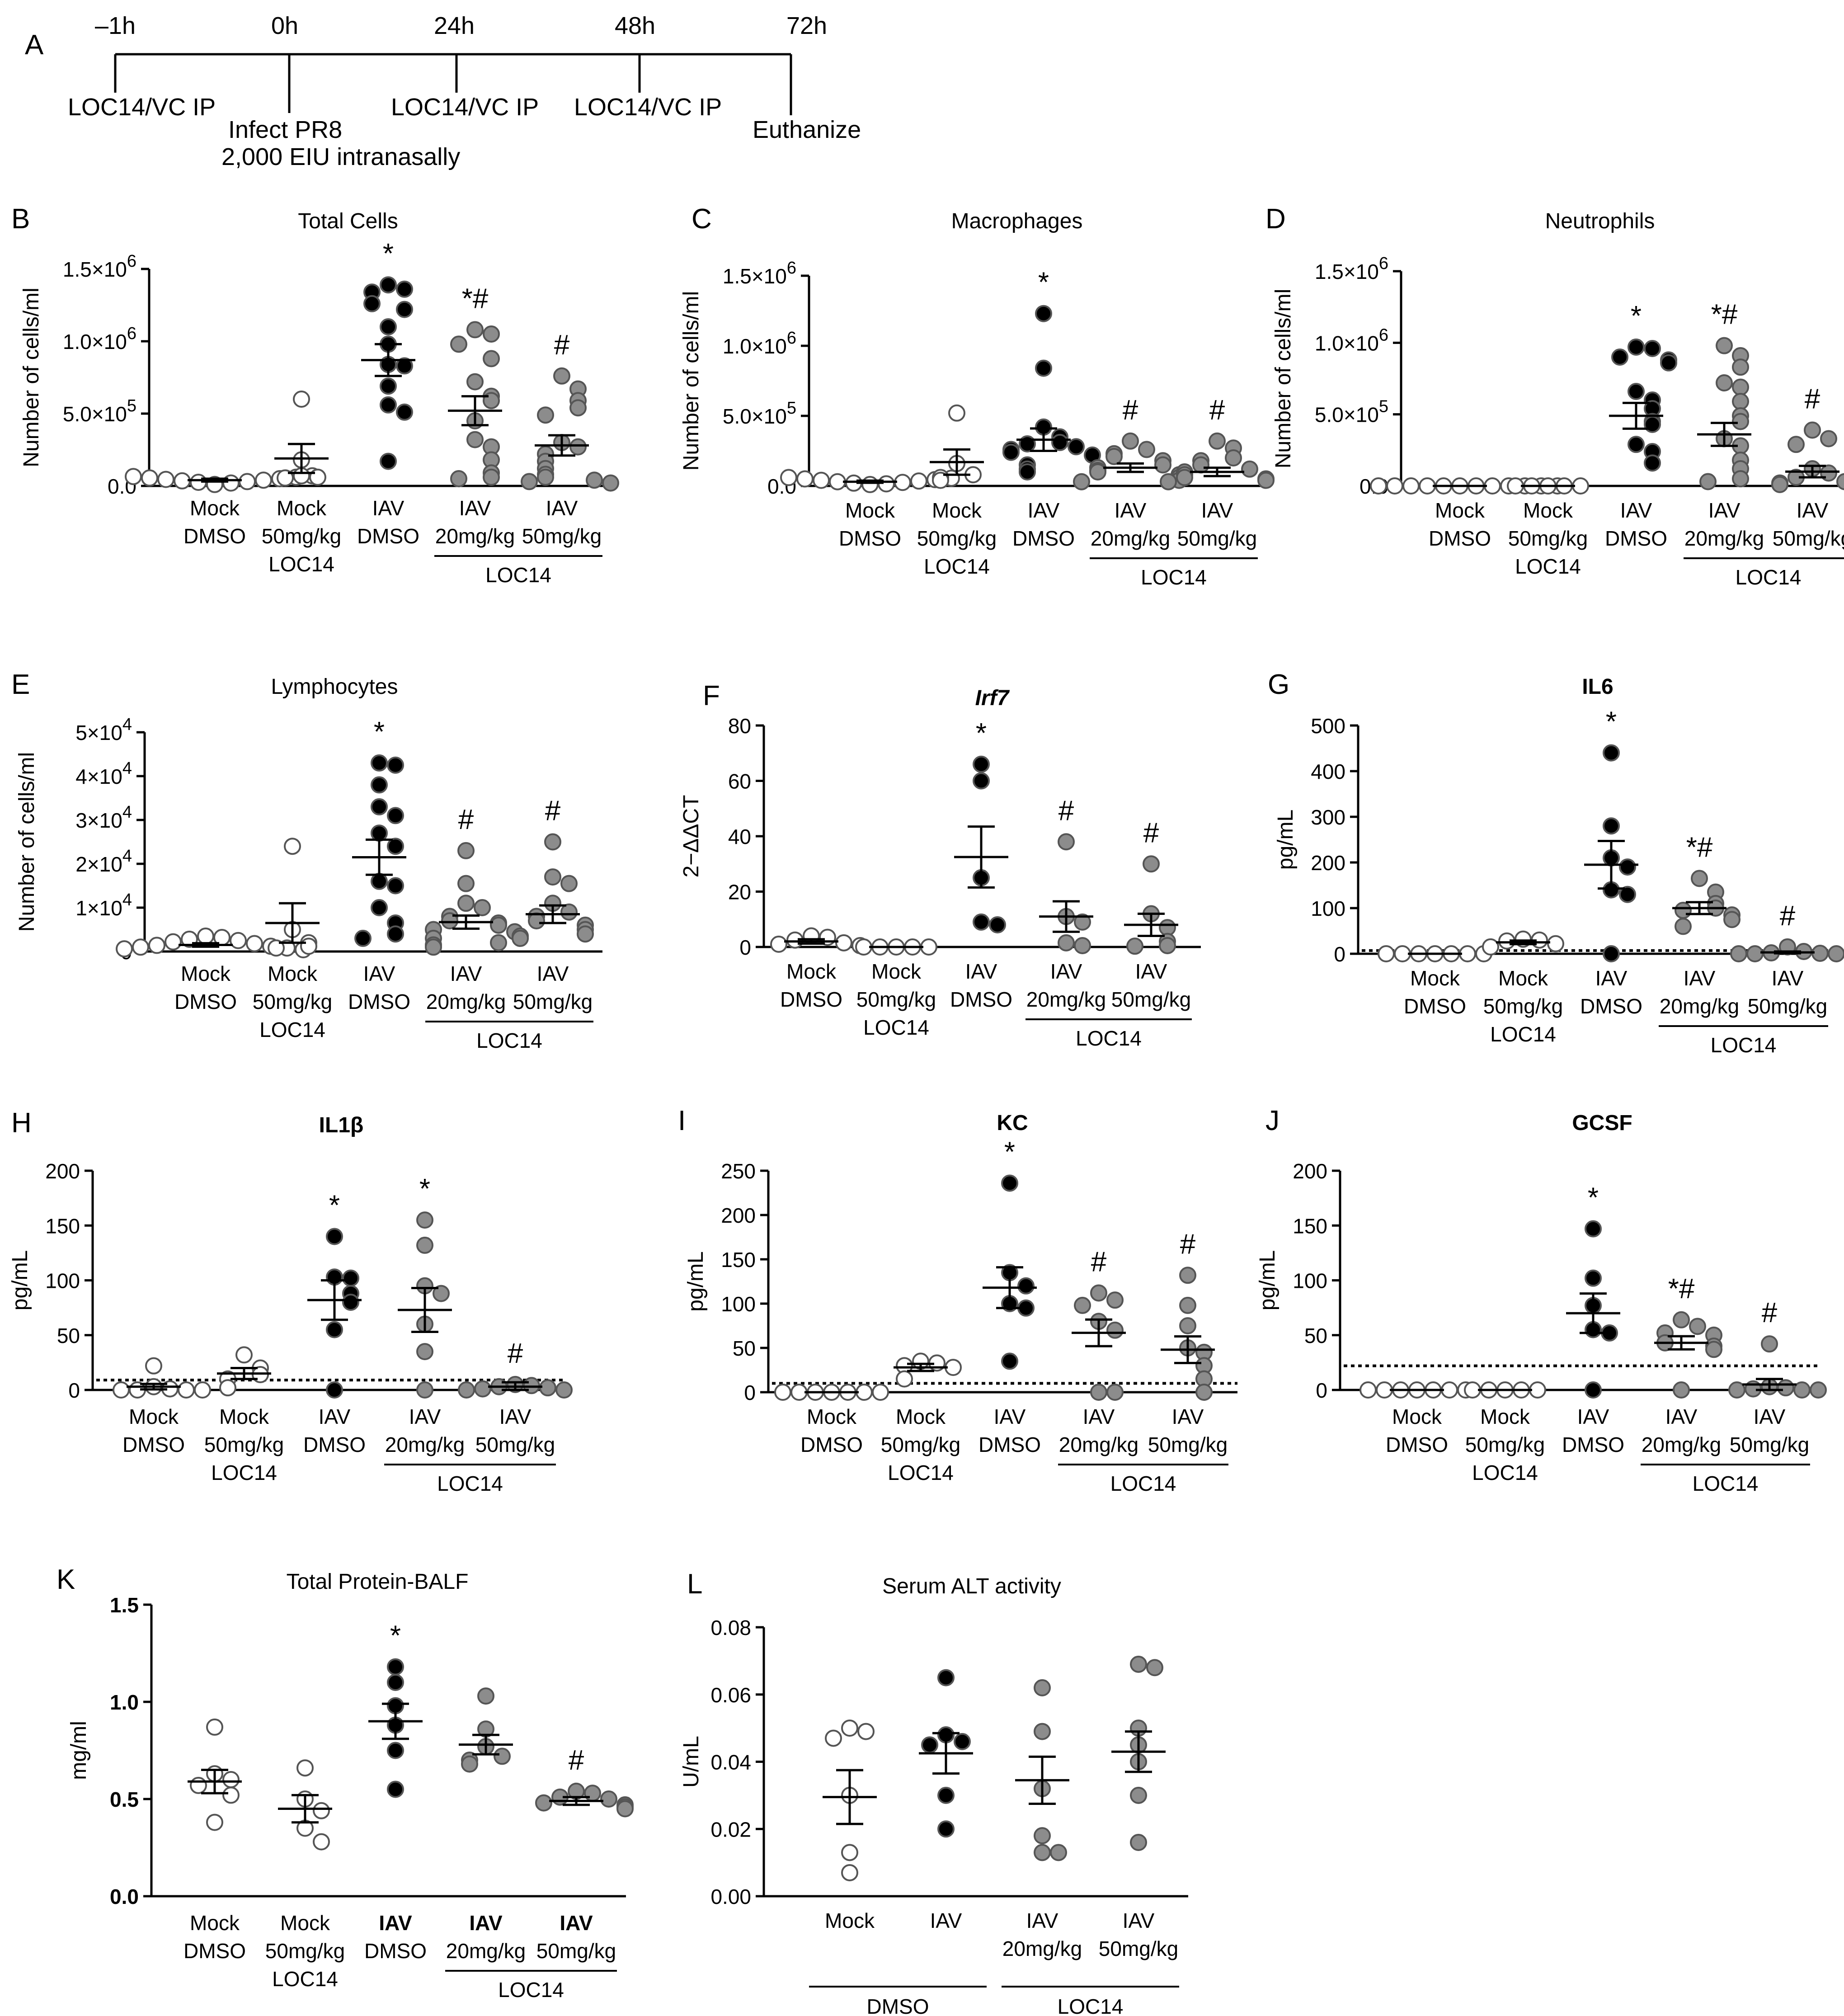 The height and width of the screenshot is (2016, 1844). What do you see at coordinates (1725, 314) in the screenshot?
I see `significance-marker: *#` at bounding box center [1725, 314].